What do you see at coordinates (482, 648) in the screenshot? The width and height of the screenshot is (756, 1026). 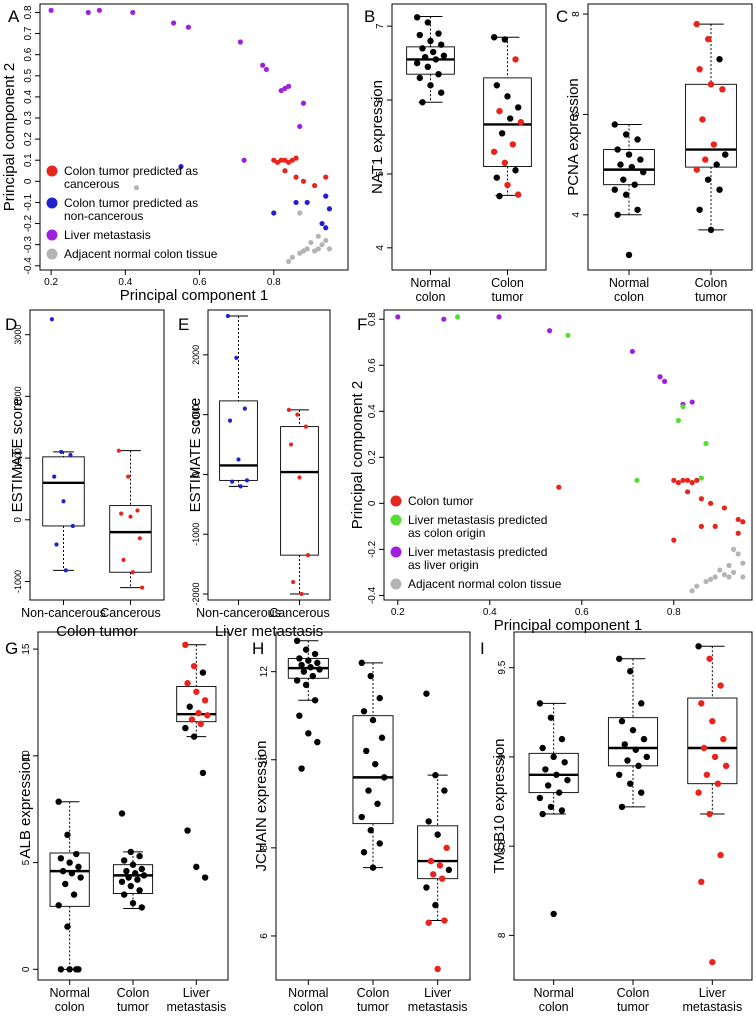 I see `panel-letter: I` at bounding box center [482, 648].